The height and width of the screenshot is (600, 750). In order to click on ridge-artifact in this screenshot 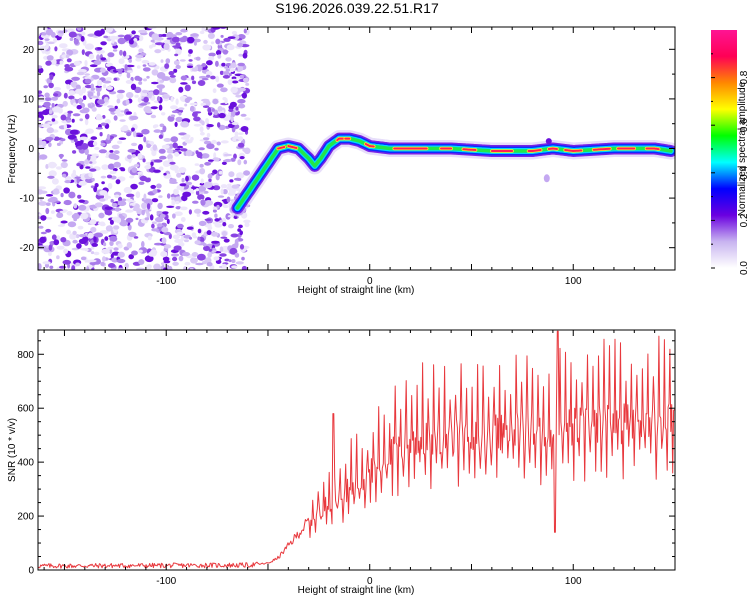, I will do `click(548, 141)`.